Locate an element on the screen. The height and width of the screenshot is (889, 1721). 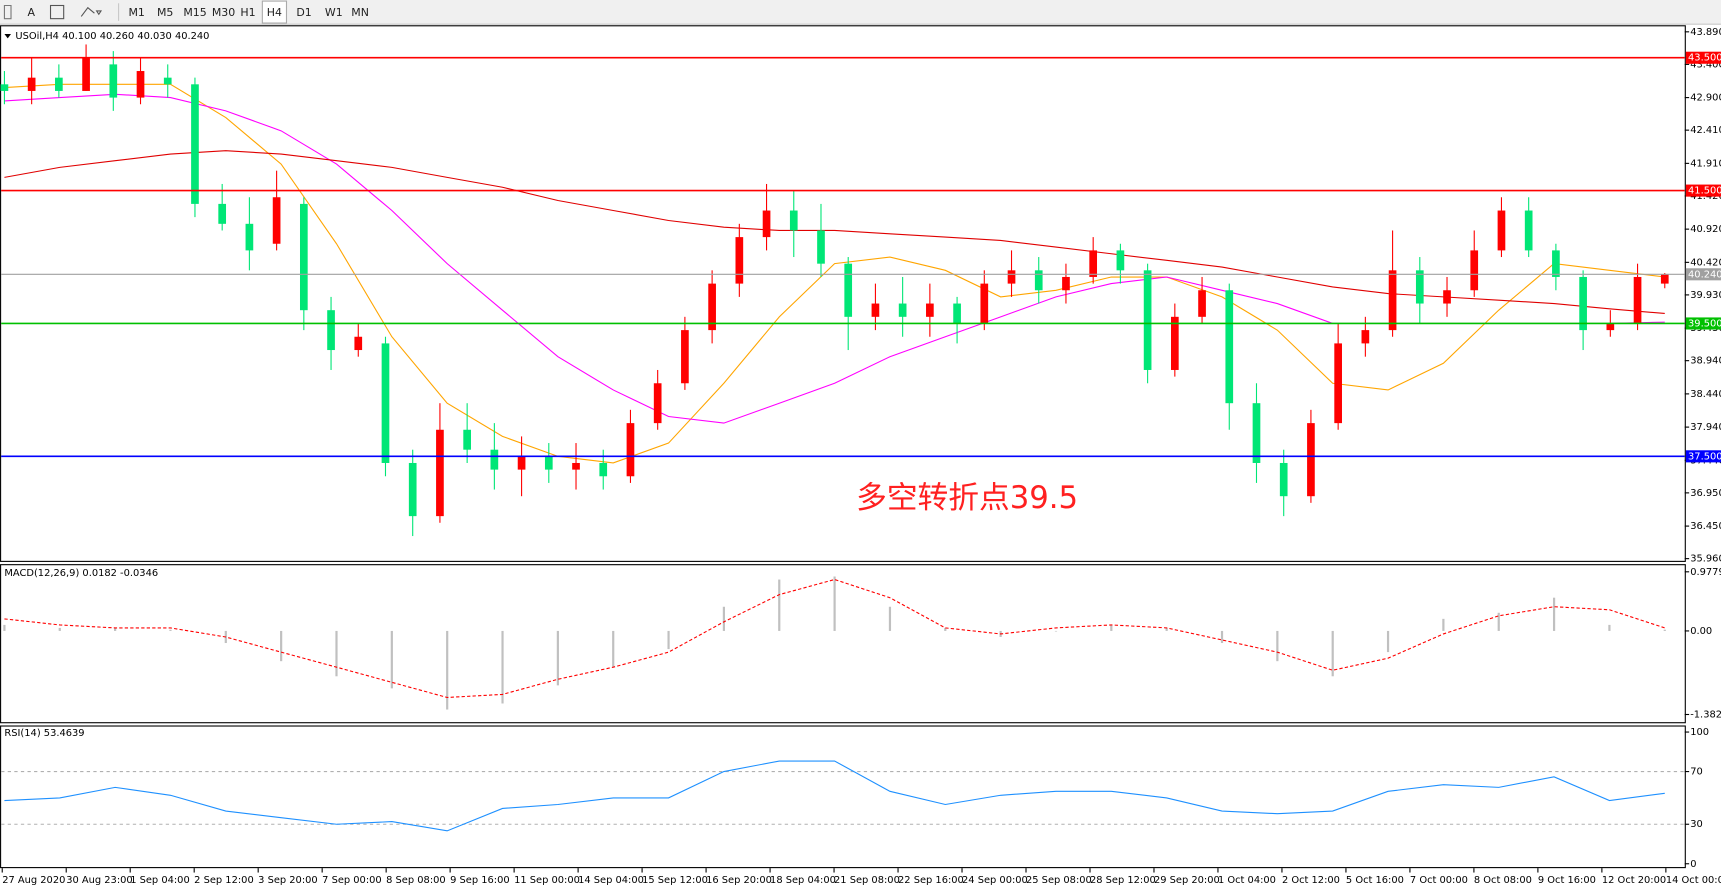
y-tick-label: 70 is located at coordinates (1696, 772).